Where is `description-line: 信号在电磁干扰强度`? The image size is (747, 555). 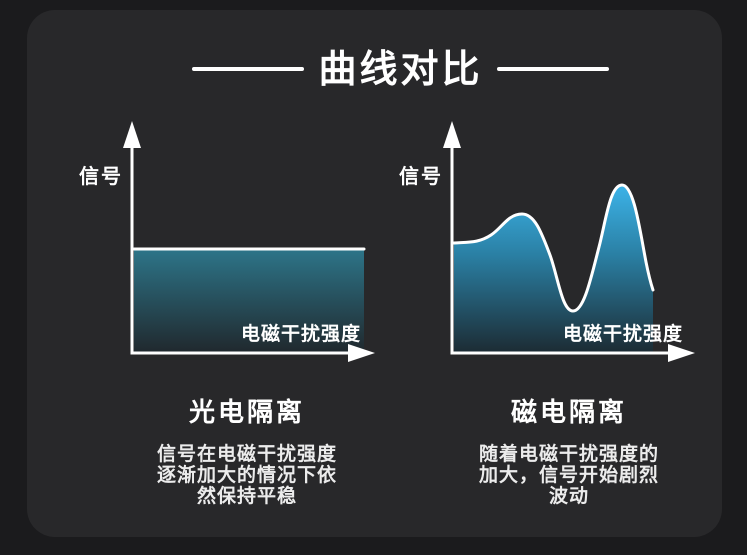 description-line: 信号在电磁干扰强度 is located at coordinates (246, 454).